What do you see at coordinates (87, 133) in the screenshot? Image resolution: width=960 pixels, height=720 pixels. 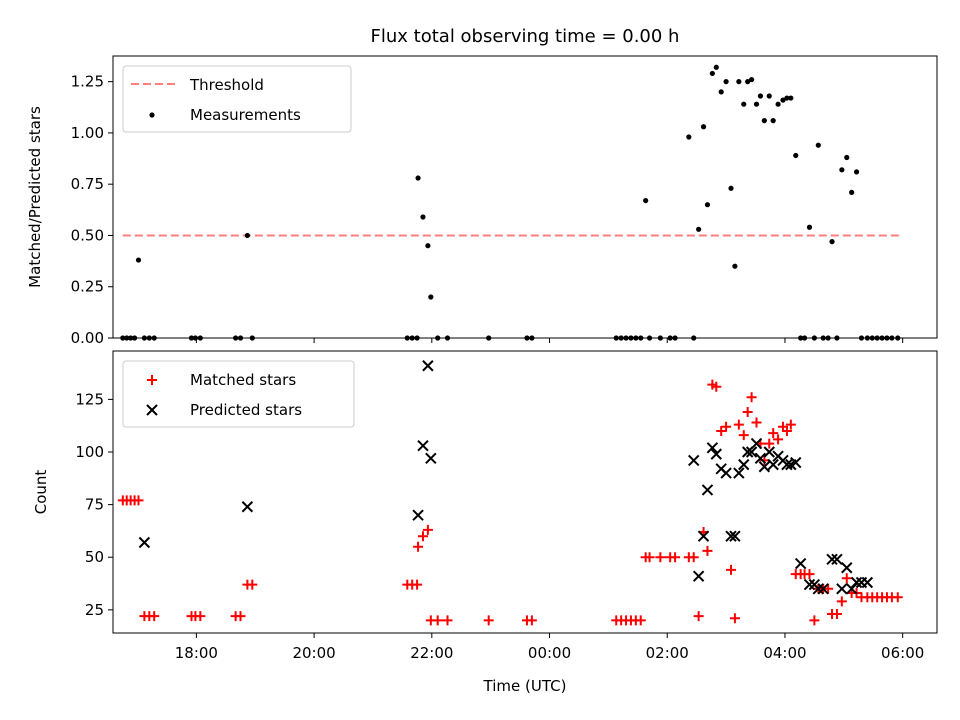 I see `ratio-y-tick-label: 1.00` at bounding box center [87, 133].